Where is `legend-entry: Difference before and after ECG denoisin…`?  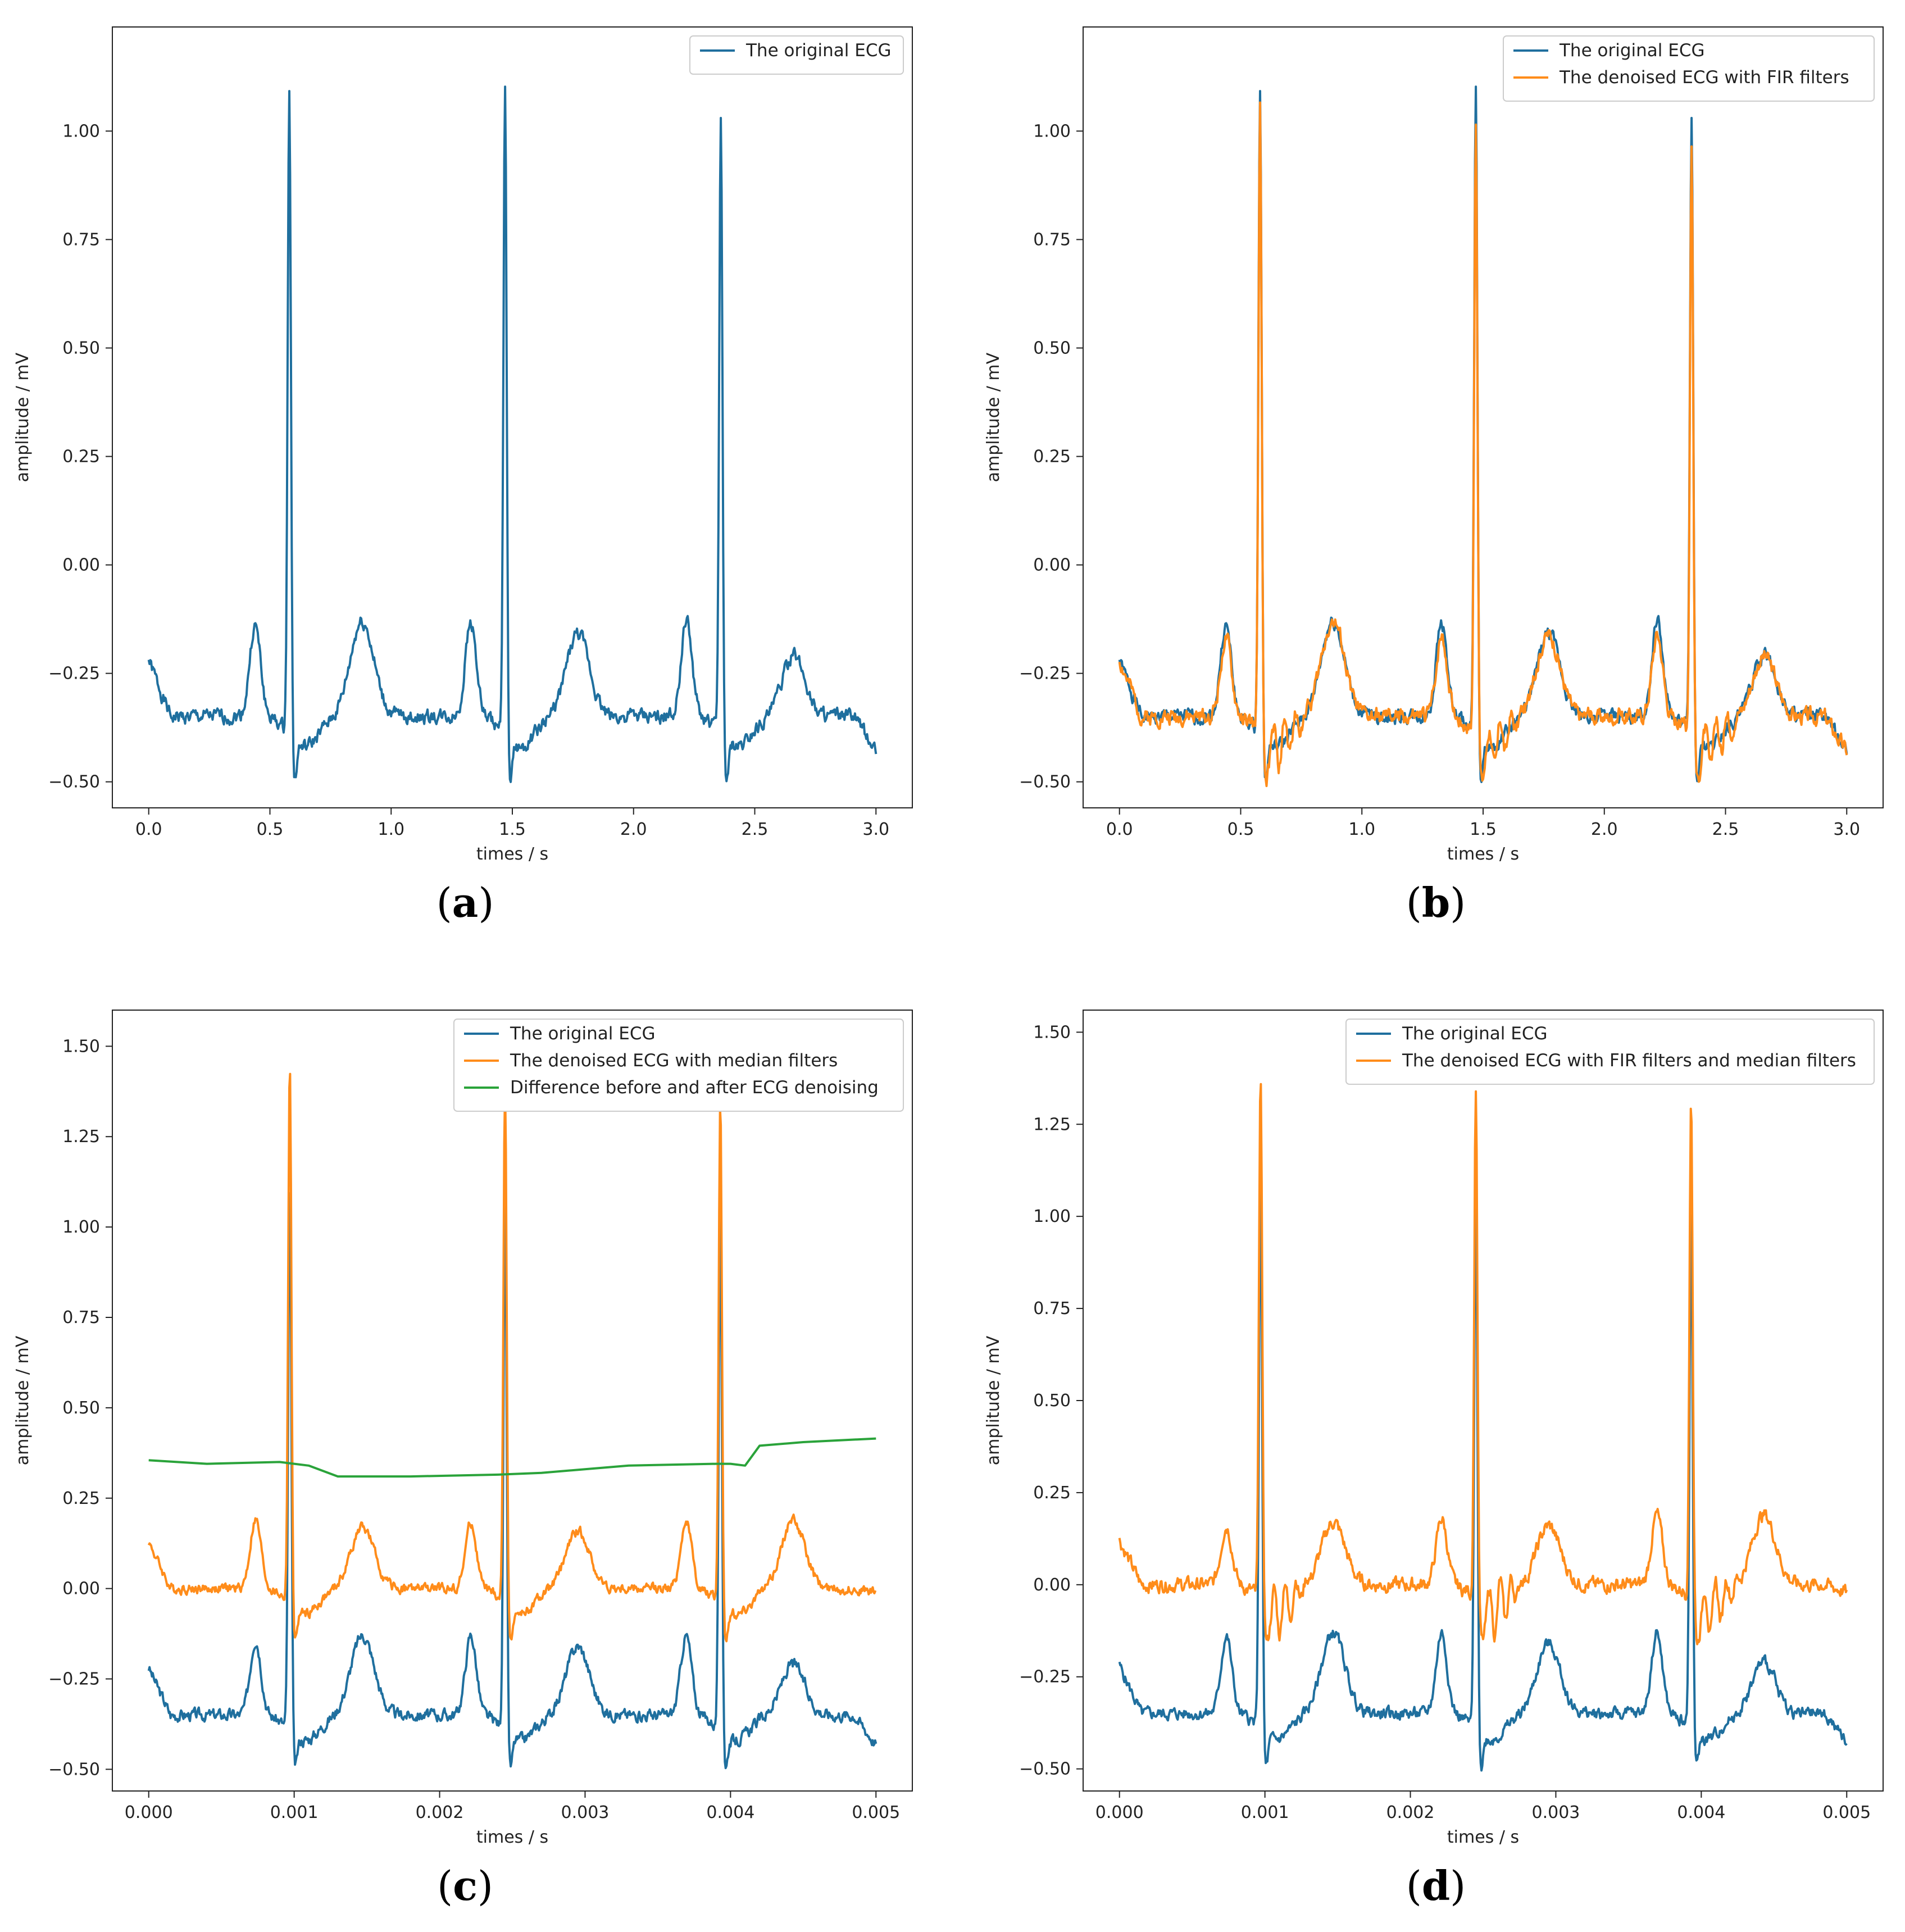
legend-entry: Difference before and after ECG denoisin… is located at coordinates (694, 1088).